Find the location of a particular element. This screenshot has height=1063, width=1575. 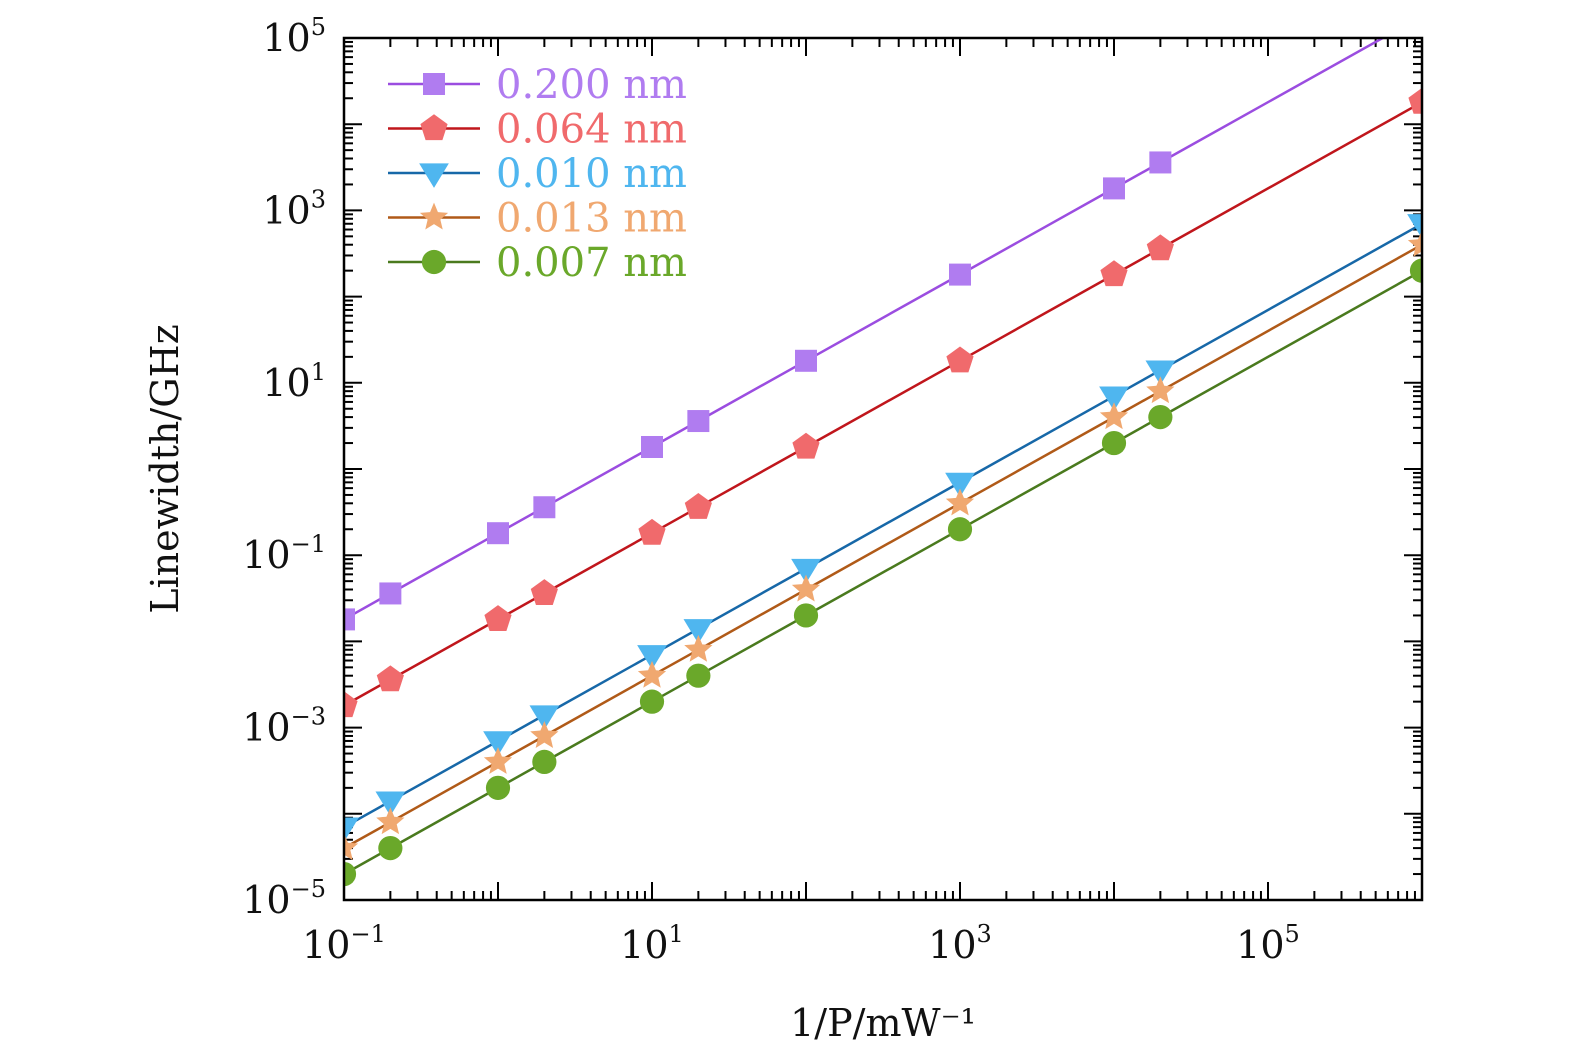

y-tick-label: 10⁻¹ is located at coordinates (284, 553).